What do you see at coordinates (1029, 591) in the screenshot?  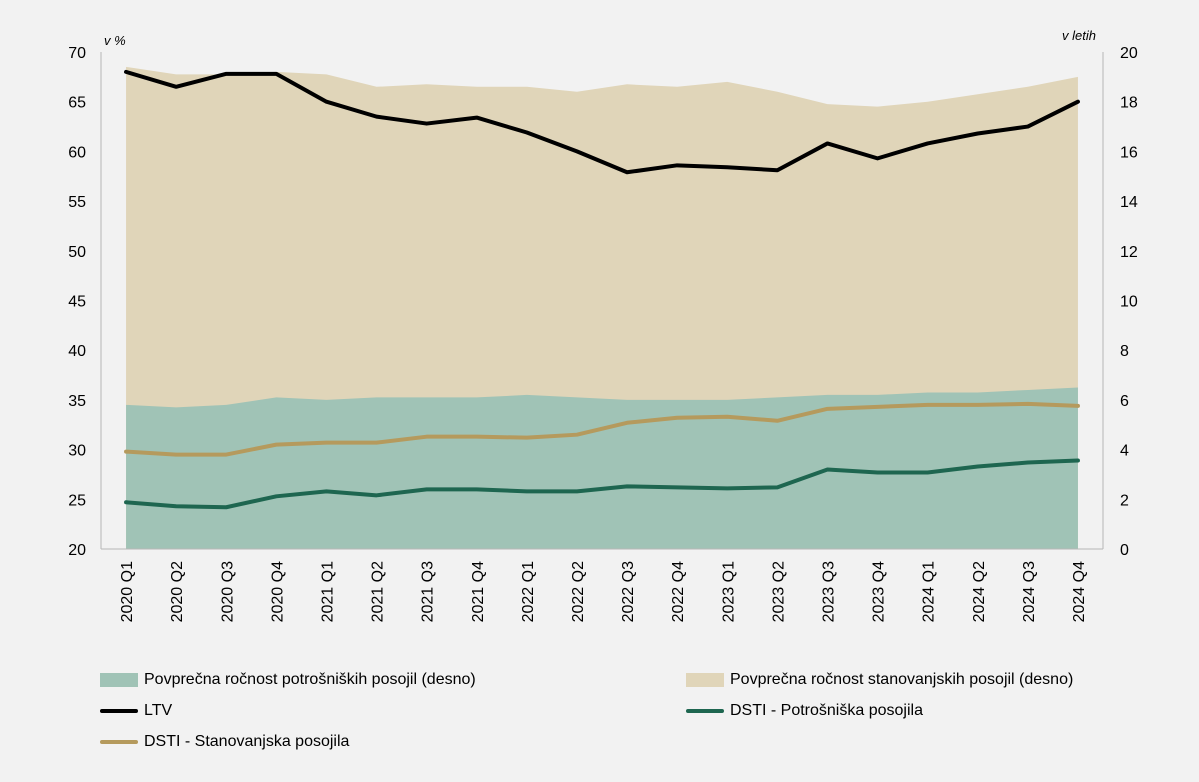 I see `x-tick-label: 2024 Q3` at bounding box center [1029, 591].